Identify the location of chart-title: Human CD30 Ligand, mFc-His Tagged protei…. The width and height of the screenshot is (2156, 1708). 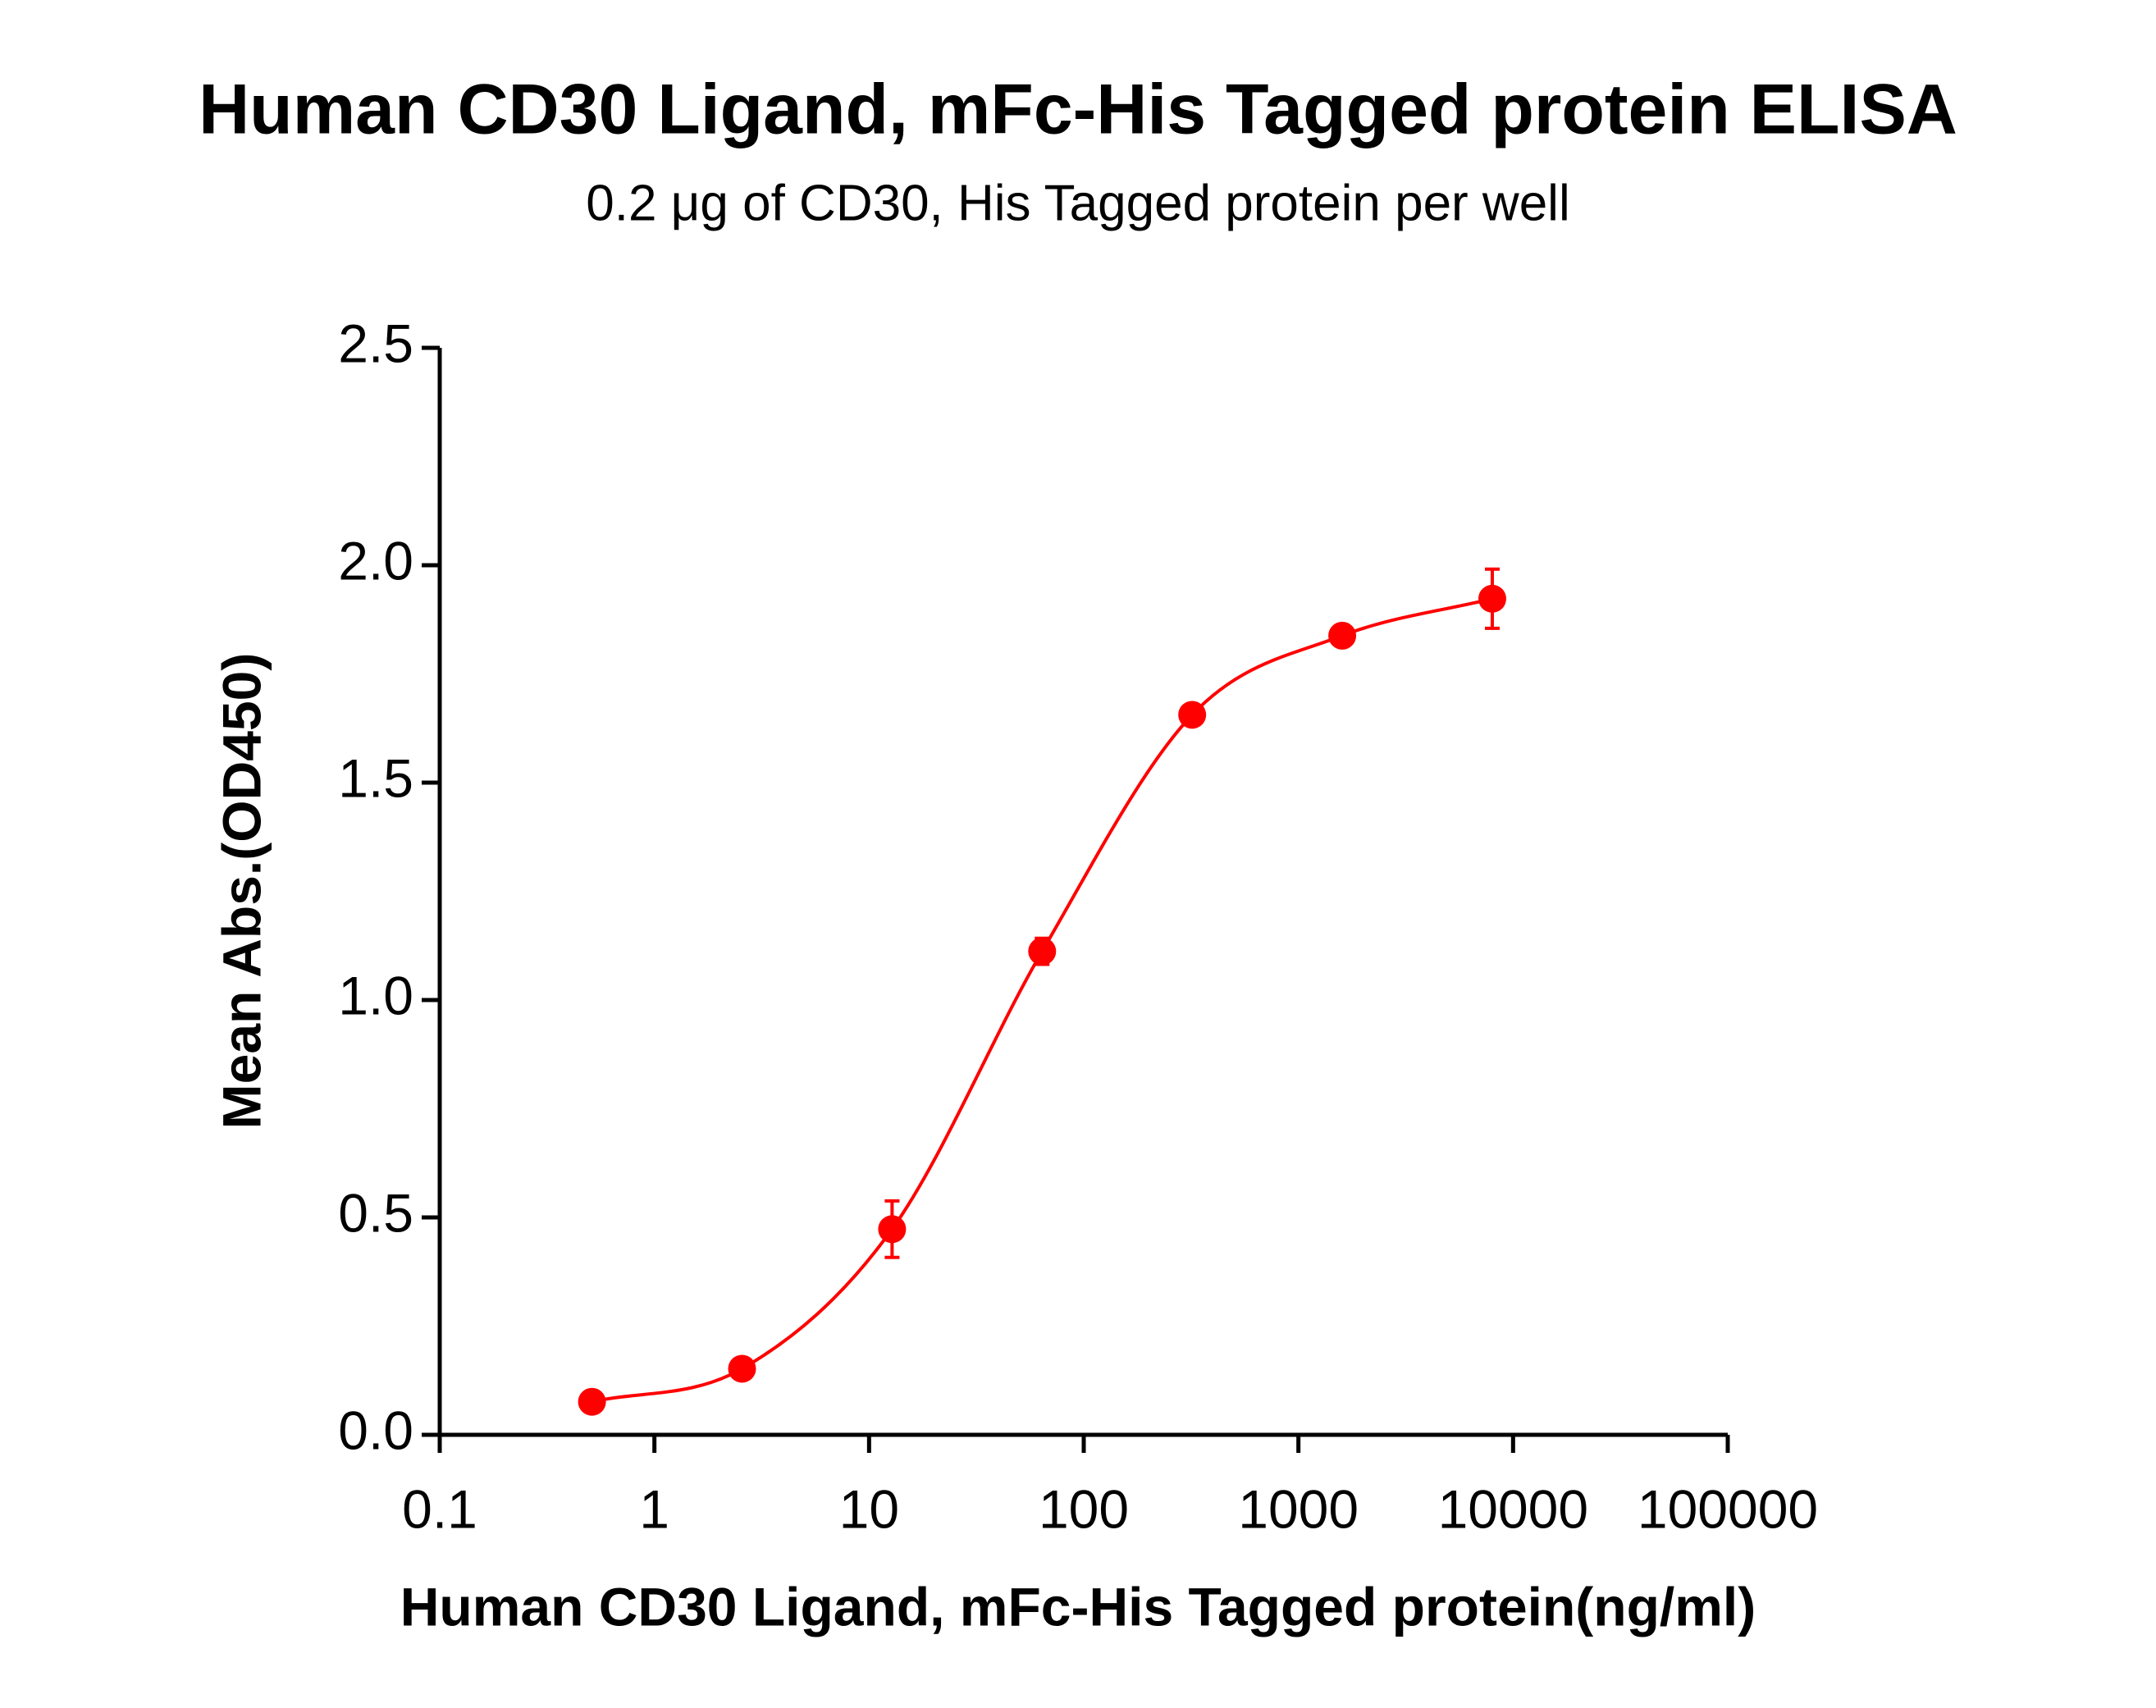
(1078, 110).